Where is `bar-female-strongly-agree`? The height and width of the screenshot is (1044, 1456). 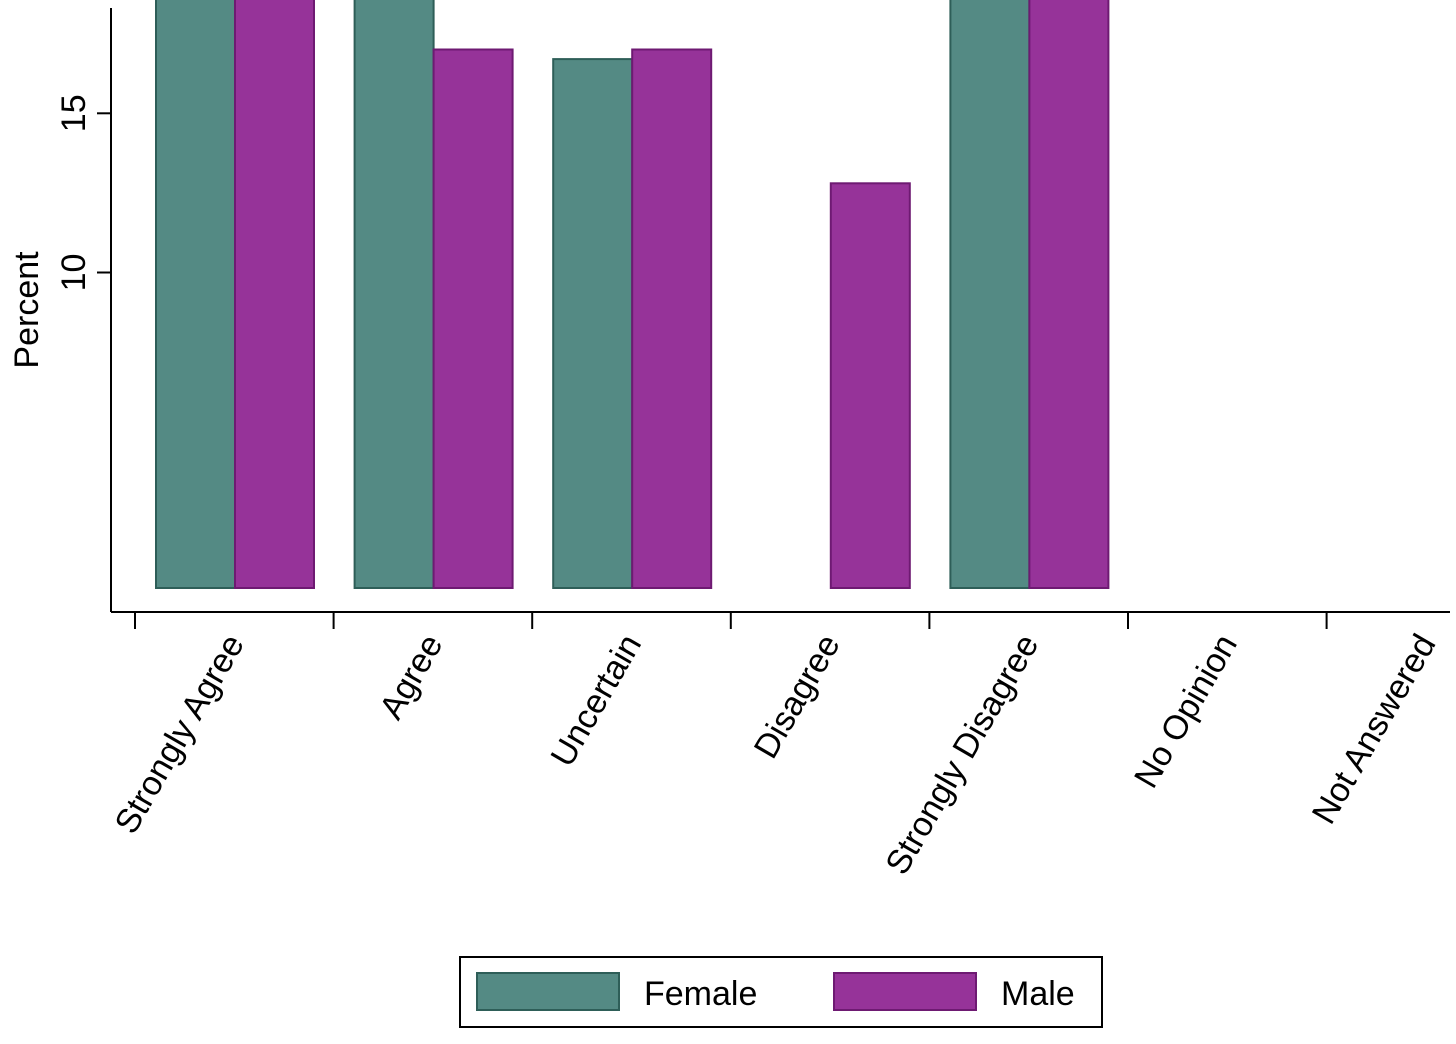
bar-female-strongly-agree is located at coordinates (195, 294).